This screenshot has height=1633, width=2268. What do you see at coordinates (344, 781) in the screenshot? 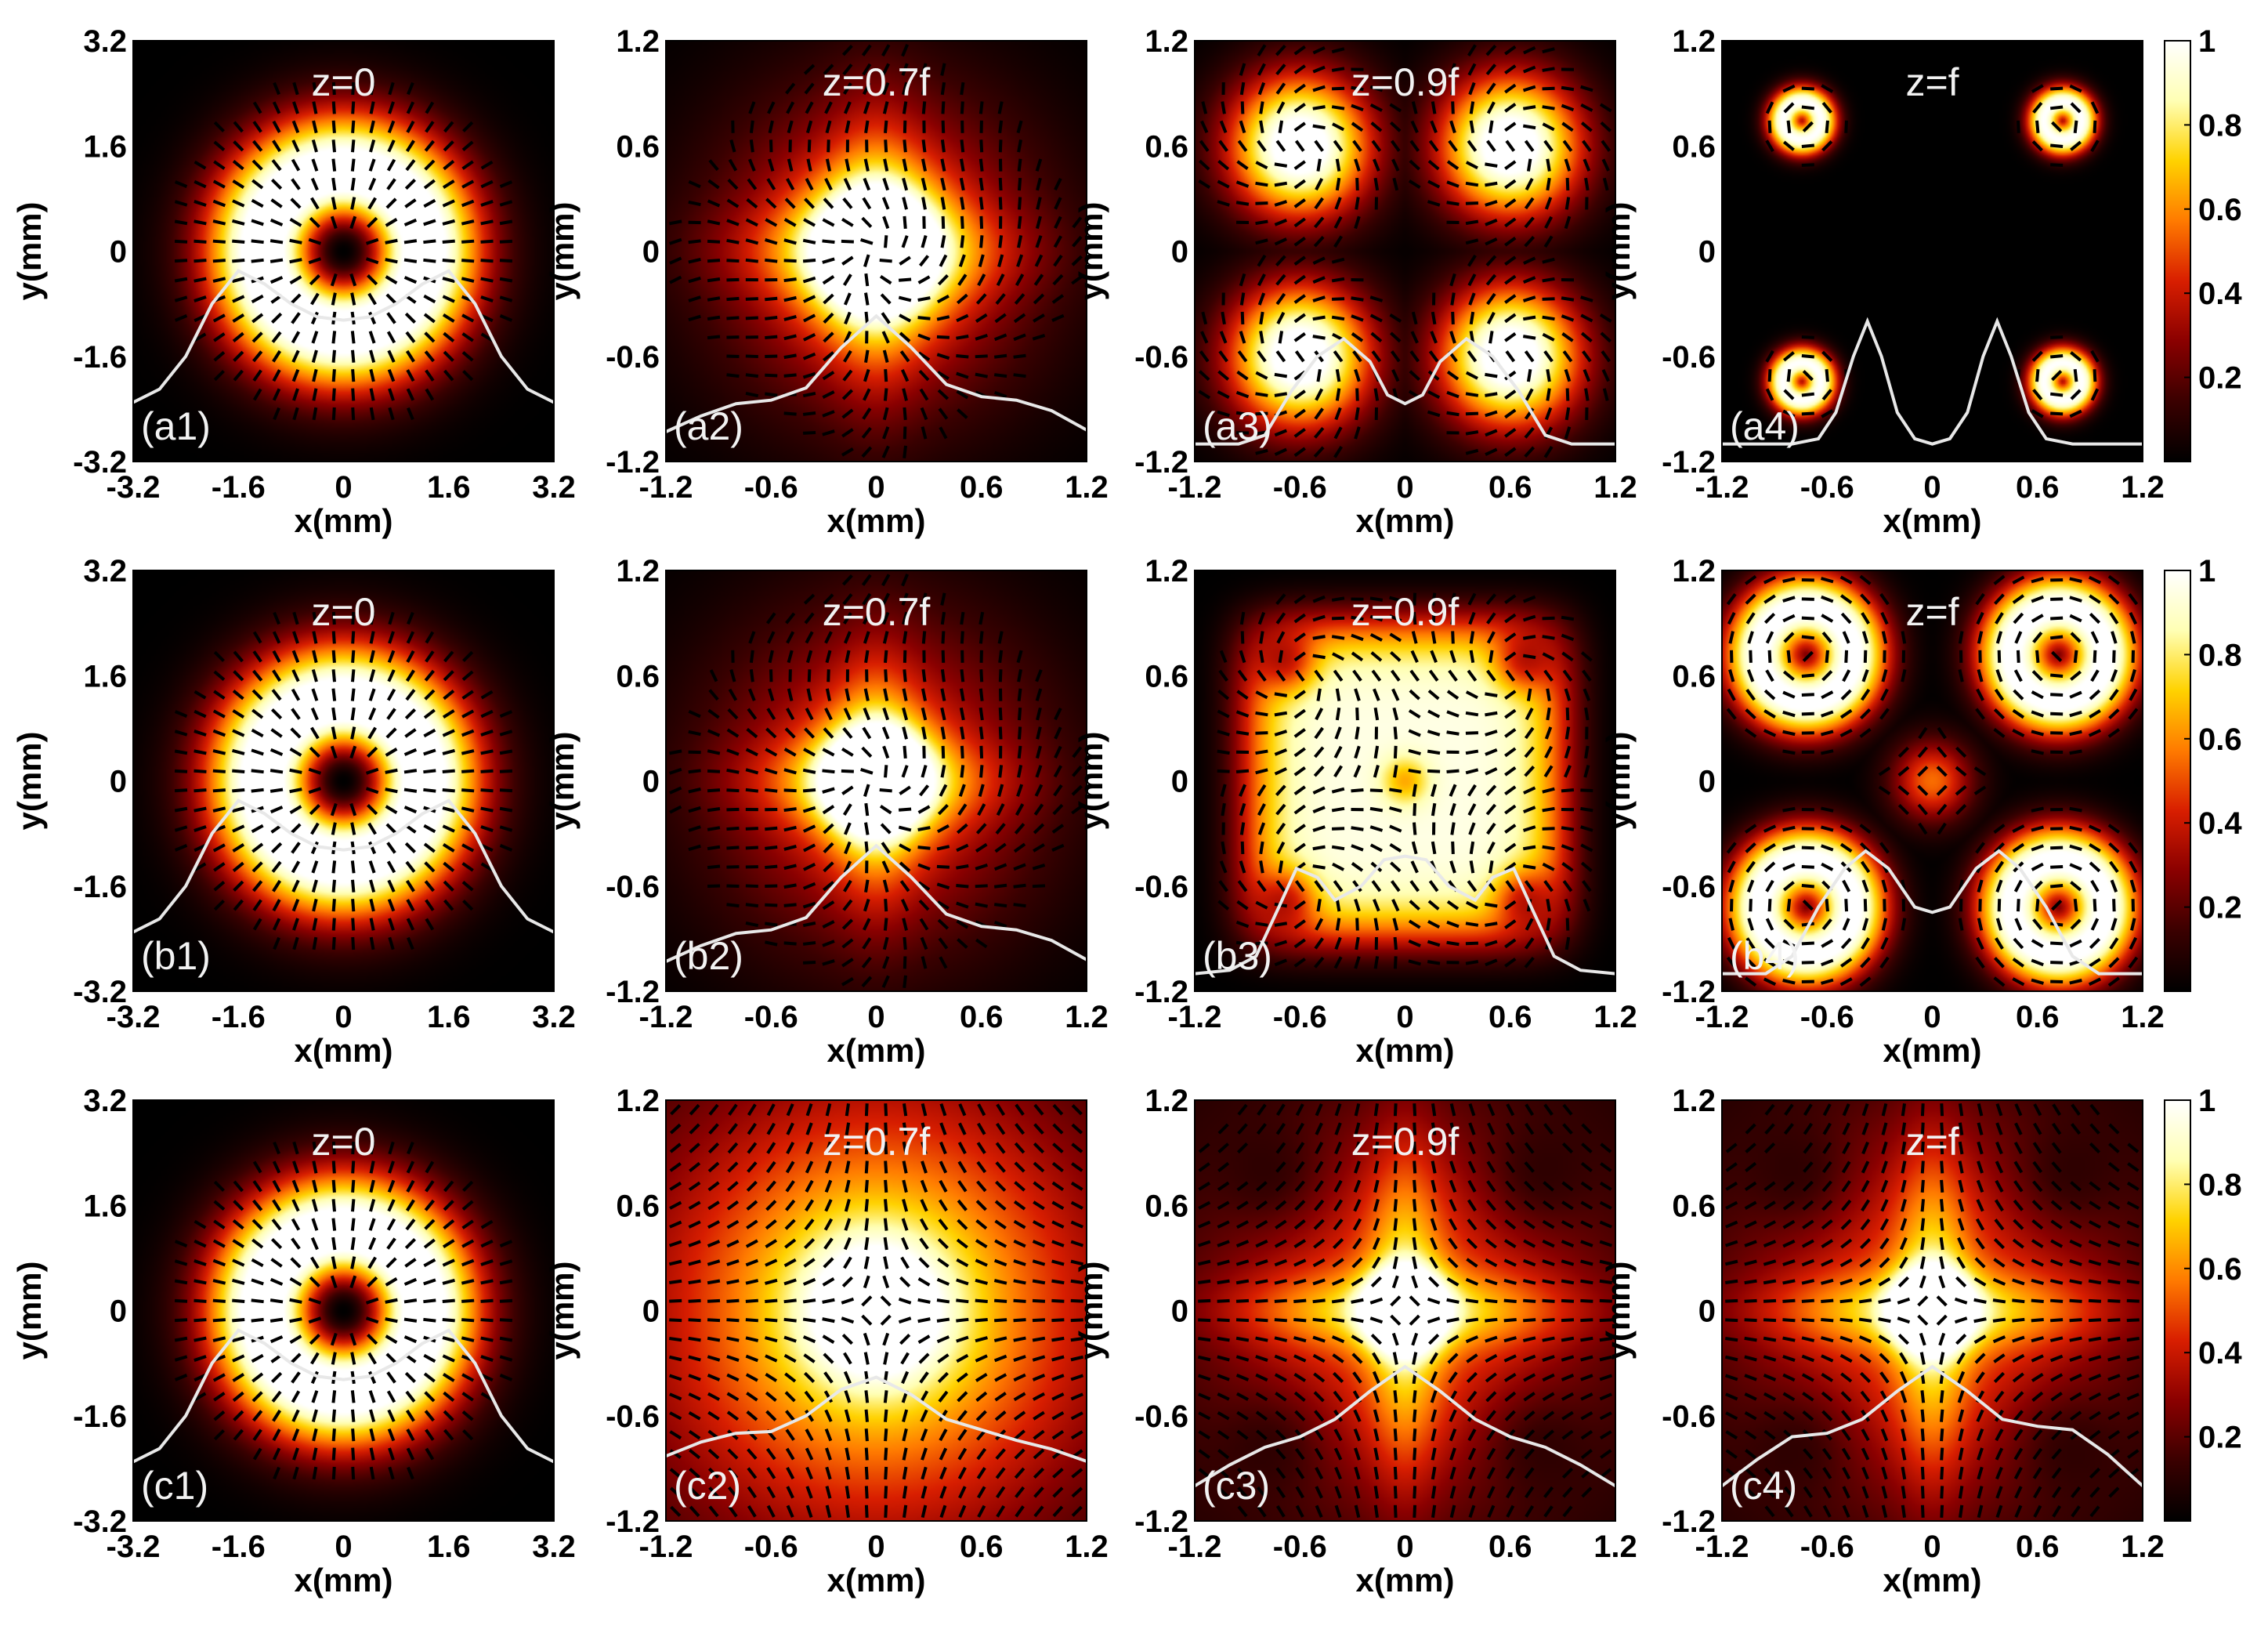
I see `heatmap-b1` at bounding box center [344, 781].